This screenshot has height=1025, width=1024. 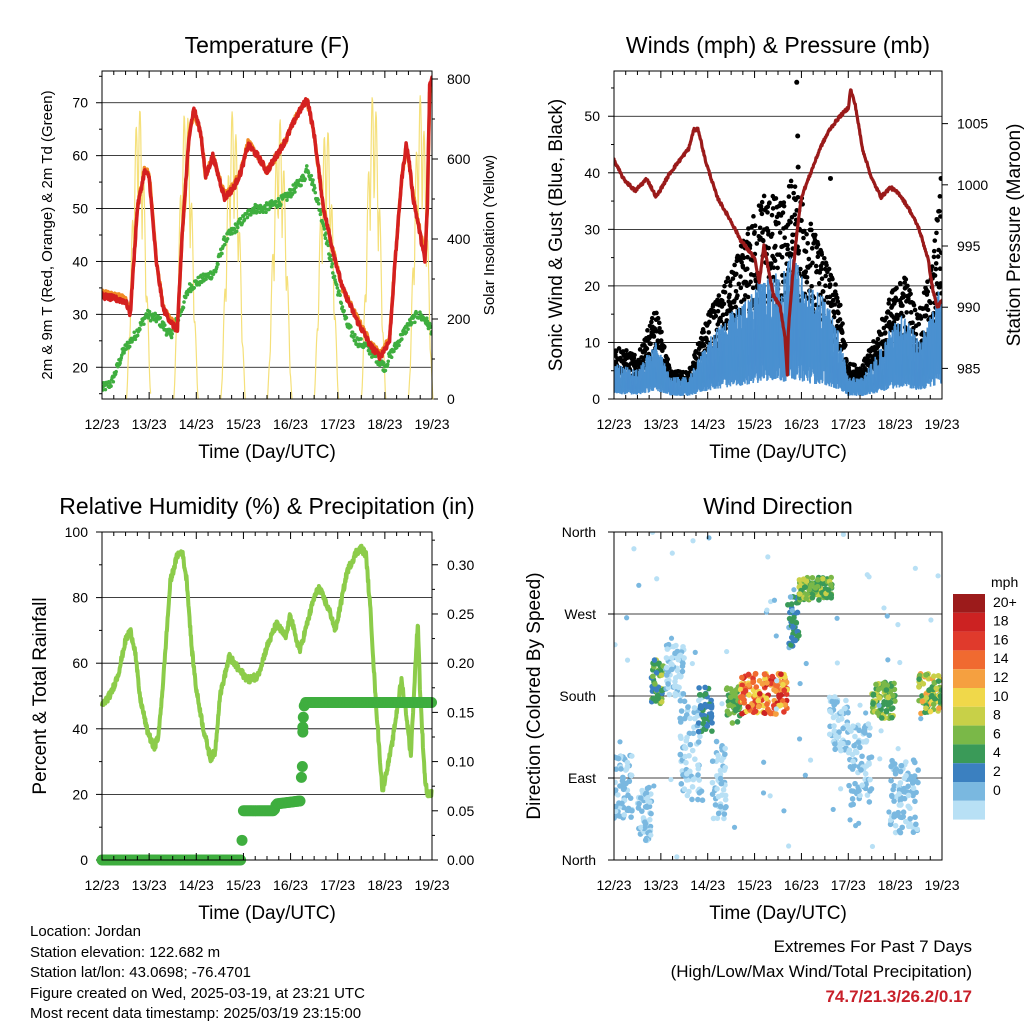 I want to click on x-tick-label: 15/23, so click(x=243, y=424).